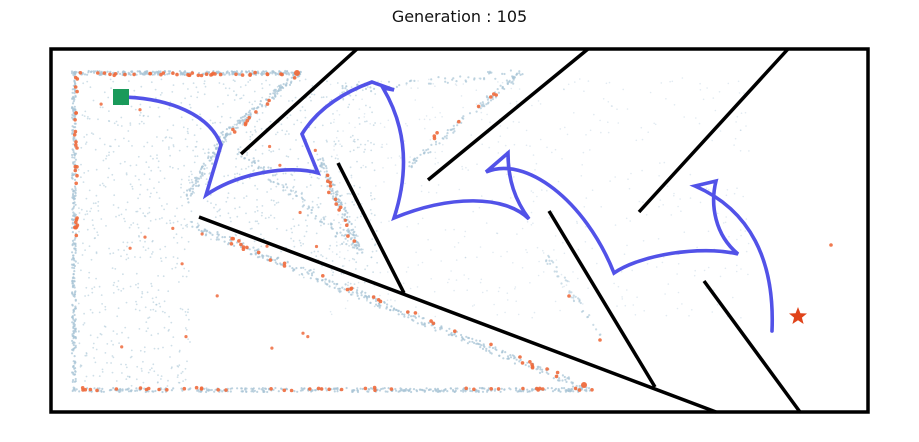  What do you see at coordinates (752, 346) in the screenshot?
I see `wall-segment` at bounding box center [752, 346].